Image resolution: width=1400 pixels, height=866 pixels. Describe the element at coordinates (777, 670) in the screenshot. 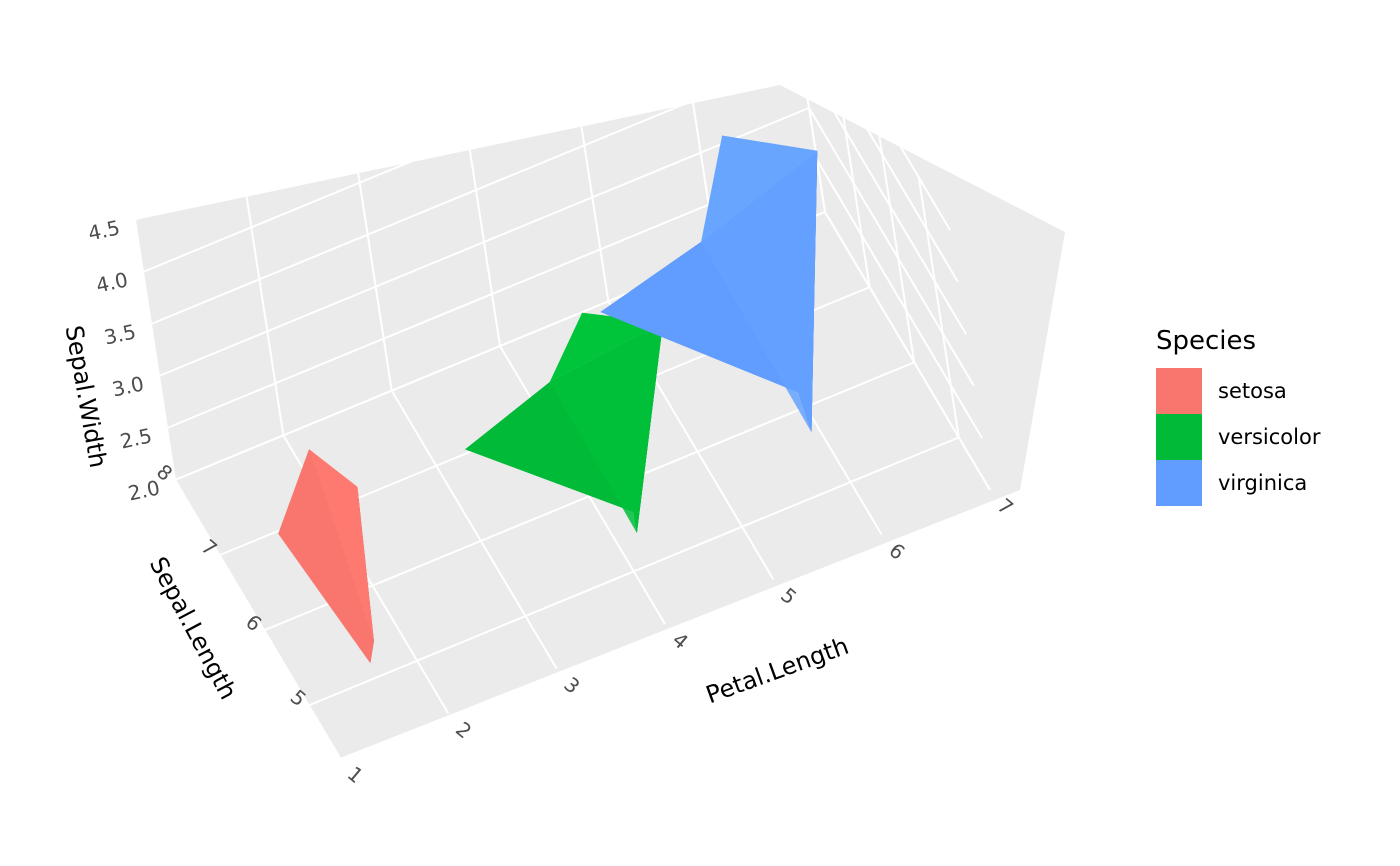

I see `x-axis-title: Petal.Length` at that location.